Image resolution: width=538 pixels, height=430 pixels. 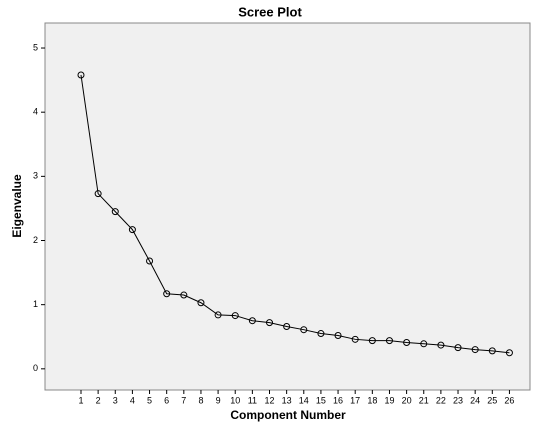 I want to click on x-tick-label: 14, so click(x=304, y=400).